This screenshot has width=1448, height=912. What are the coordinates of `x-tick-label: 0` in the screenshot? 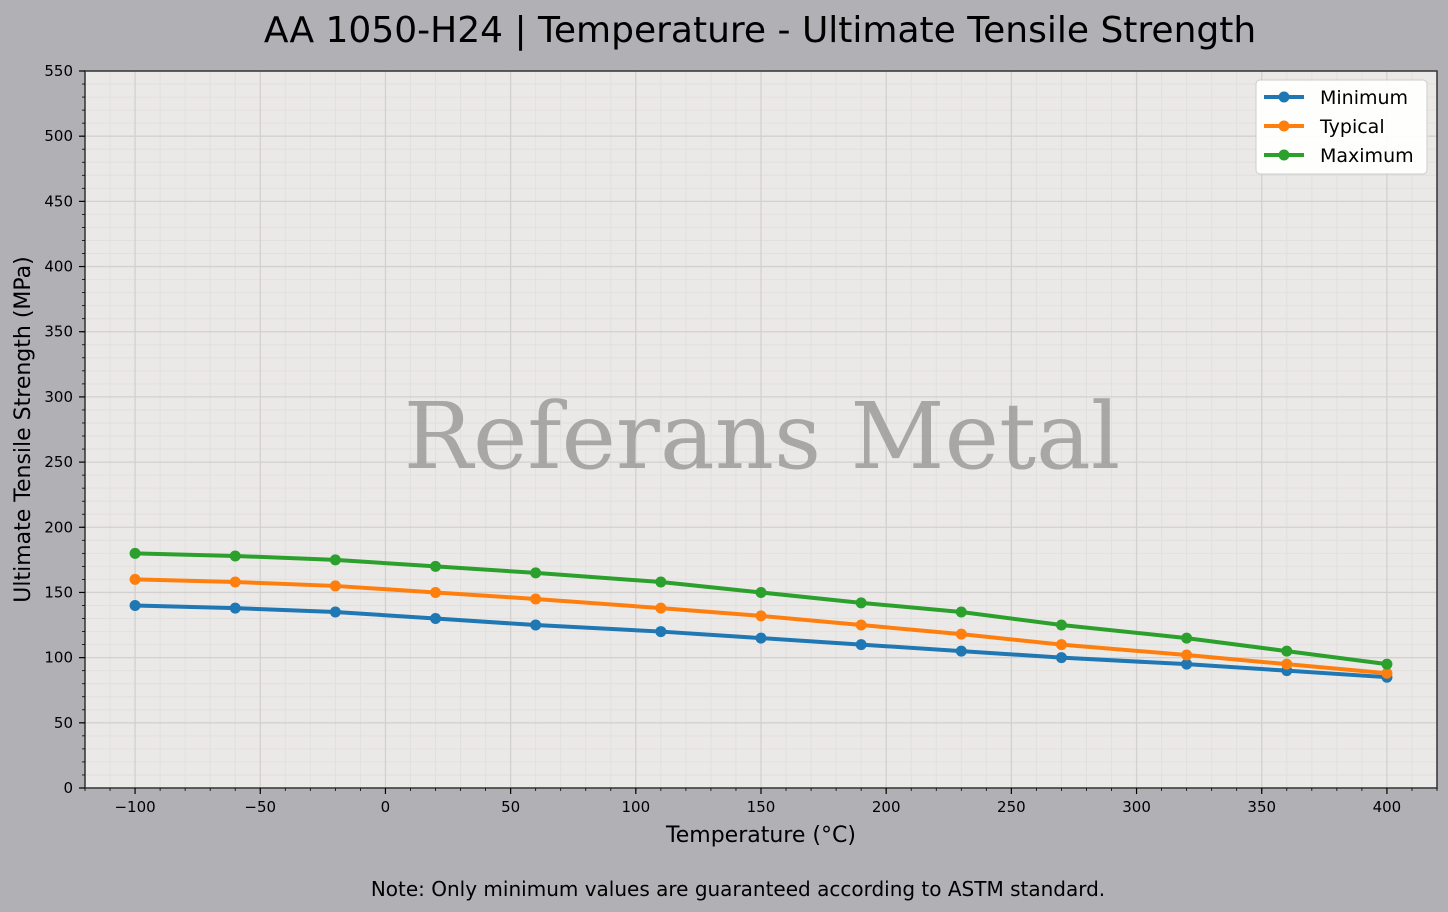 It's located at (386, 807).